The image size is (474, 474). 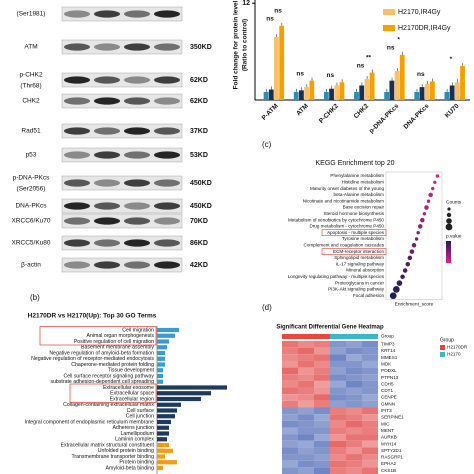 What do you see at coordinates (424, 28) in the screenshot?
I see `legend-label: H2170DR,IR4Gy` at bounding box center [424, 28].